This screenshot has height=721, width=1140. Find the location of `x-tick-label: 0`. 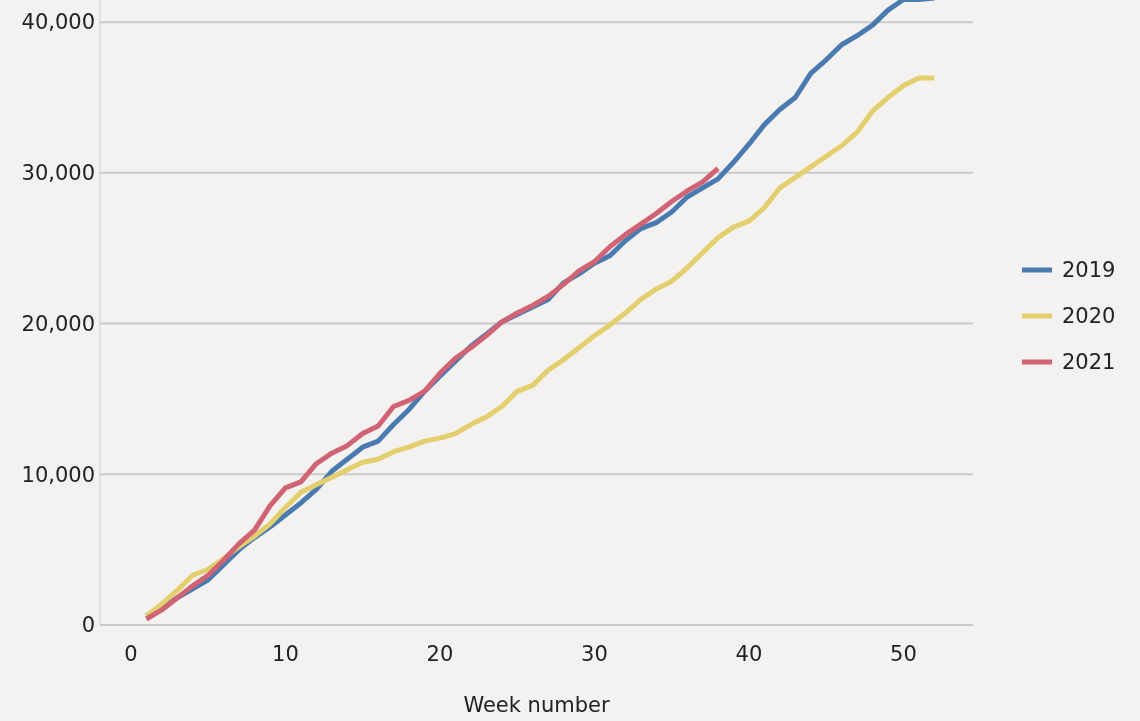

x-tick-label: 0 is located at coordinates (131, 654).